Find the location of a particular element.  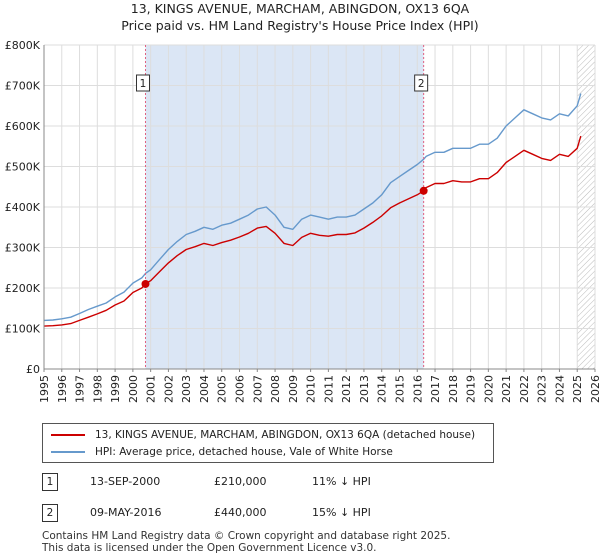

sale-date: 09-MAY-2016 is located at coordinates (126, 512).